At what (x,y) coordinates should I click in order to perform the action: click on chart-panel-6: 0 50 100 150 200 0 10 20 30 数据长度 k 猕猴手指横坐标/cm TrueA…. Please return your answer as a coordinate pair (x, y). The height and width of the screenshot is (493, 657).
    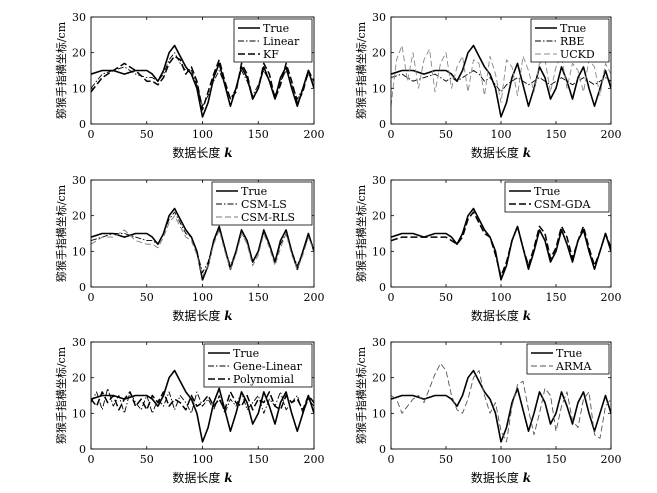
    Looking at the image, I should click on (488, 410).